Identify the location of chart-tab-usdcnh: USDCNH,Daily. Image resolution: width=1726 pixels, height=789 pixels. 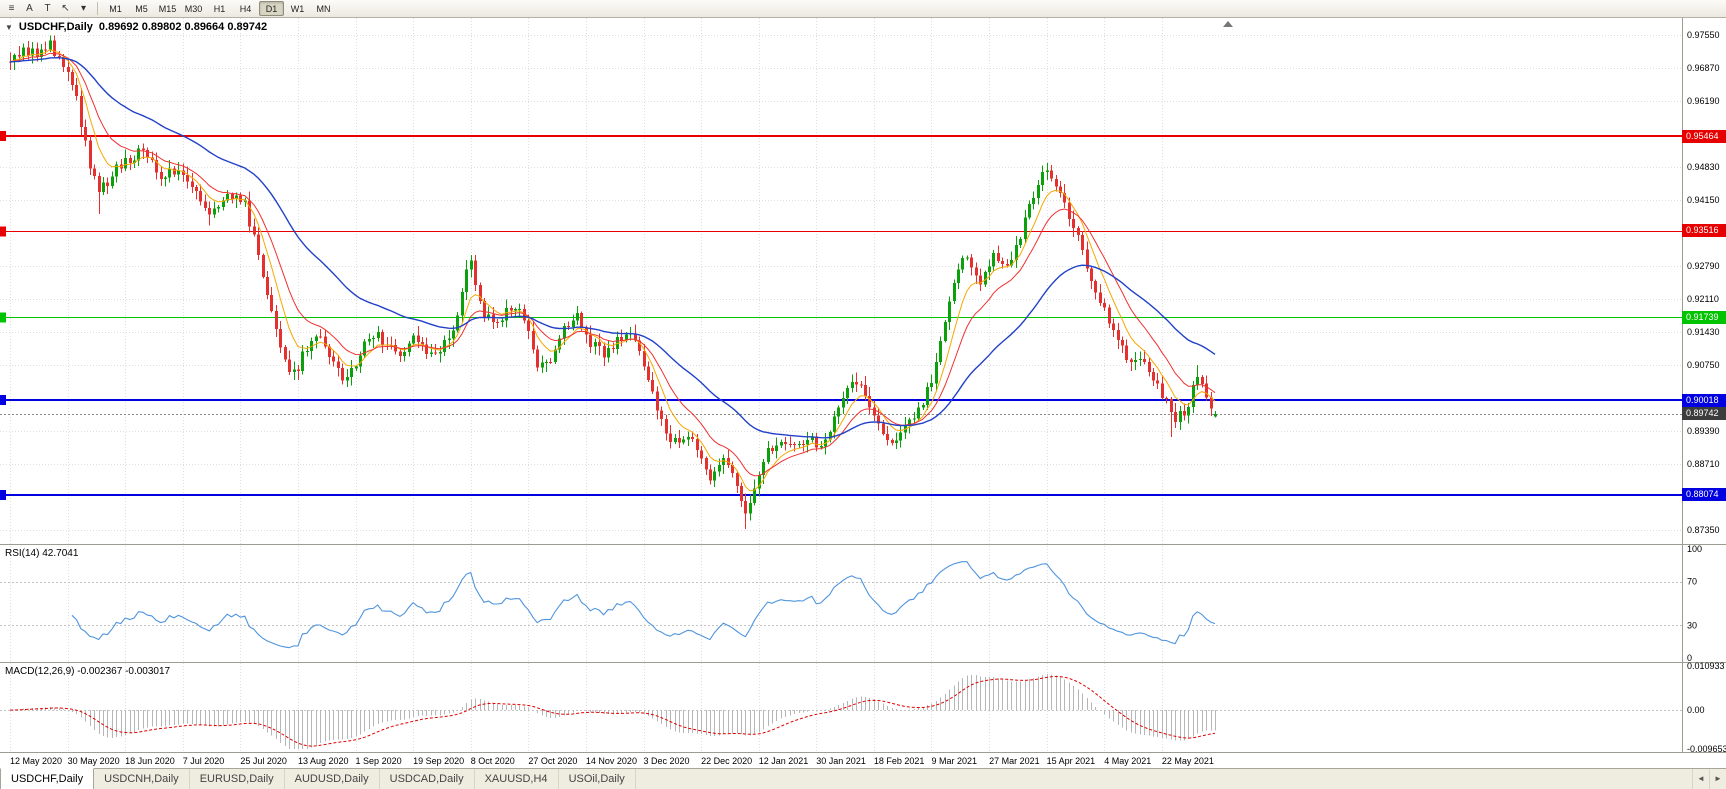
(142, 779).